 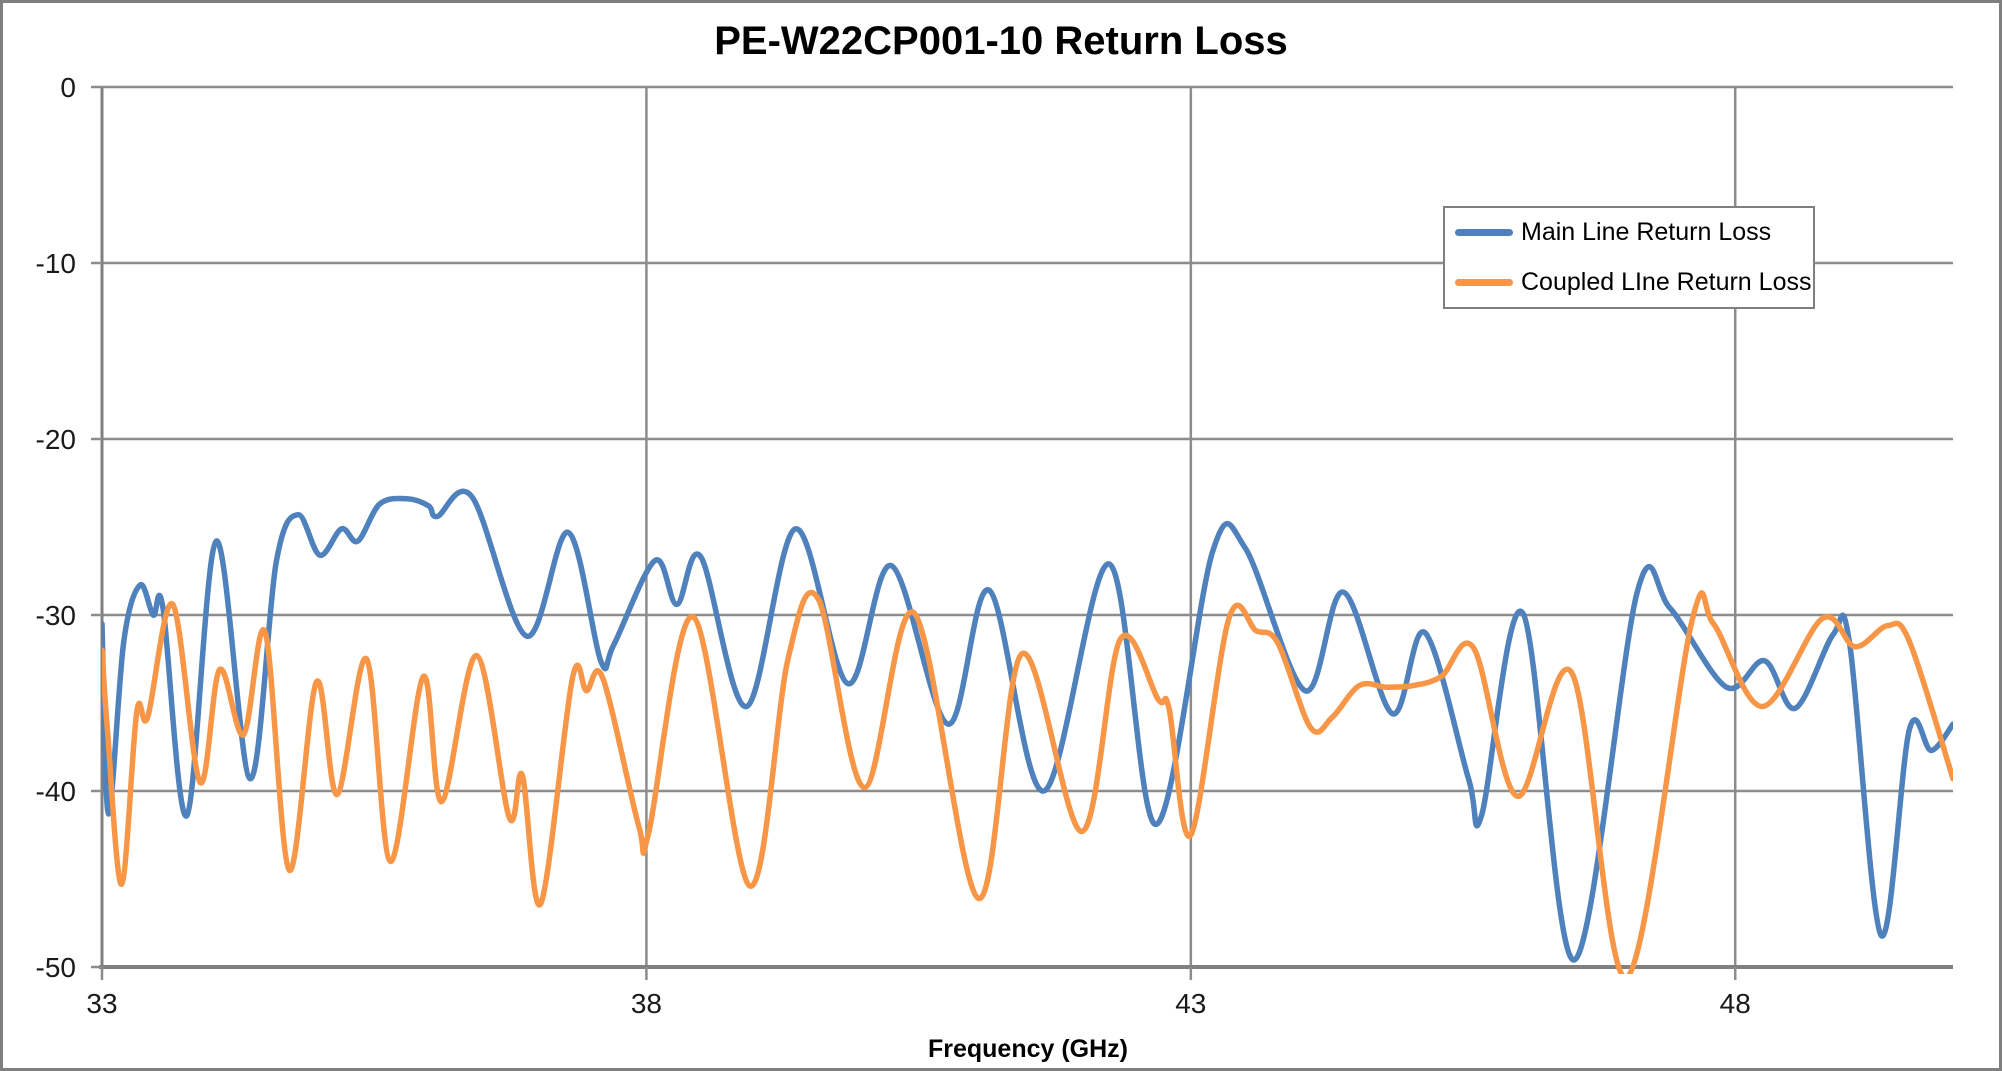 I want to click on x-tick-label: 48, so click(x=1735, y=1003).